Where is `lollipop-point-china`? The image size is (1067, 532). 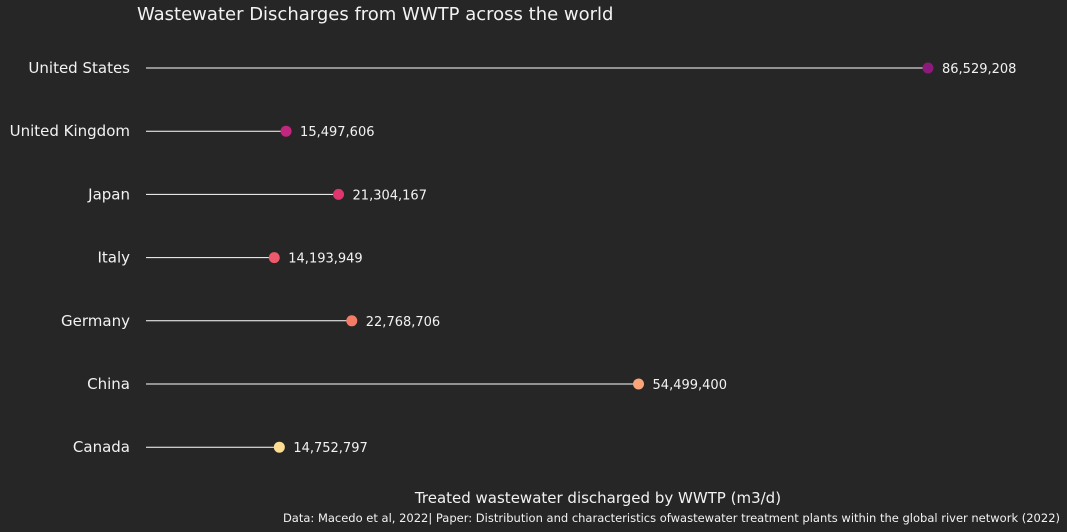 lollipop-point-china is located at coordinates (639, 384).